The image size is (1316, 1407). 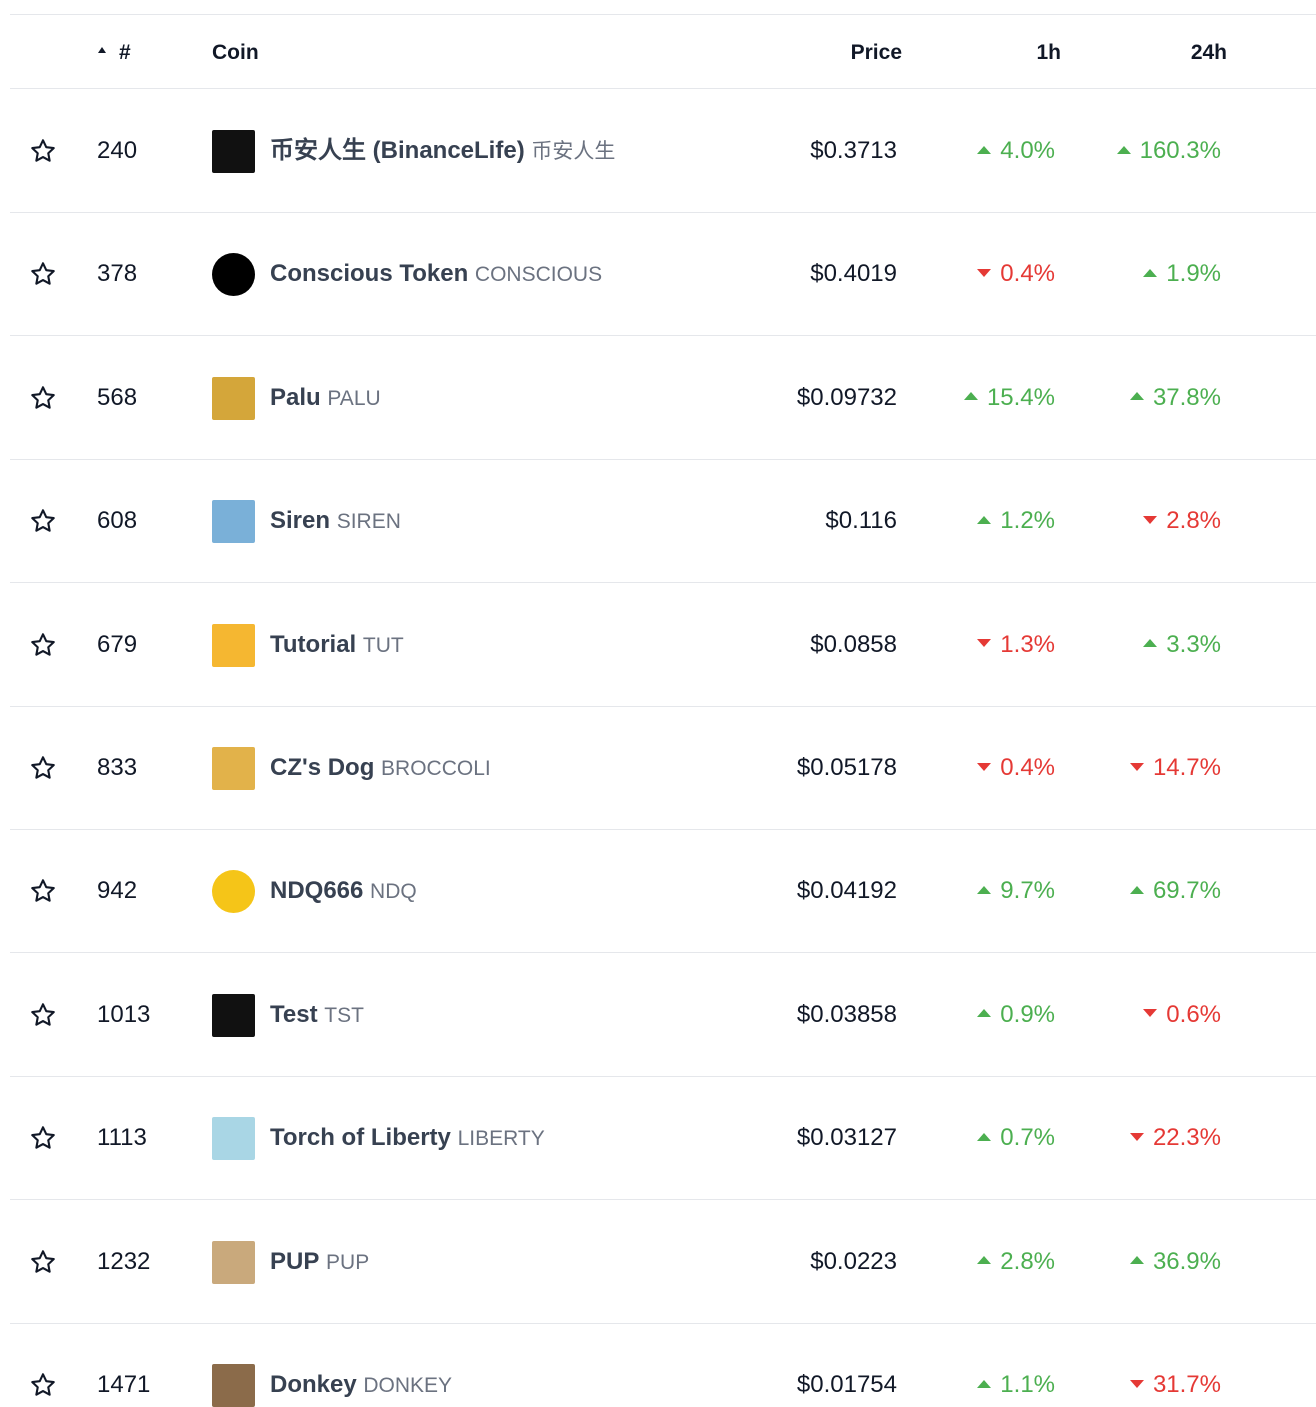 I want to click on change-value: 1.3%, so click(x=1027, y=644).